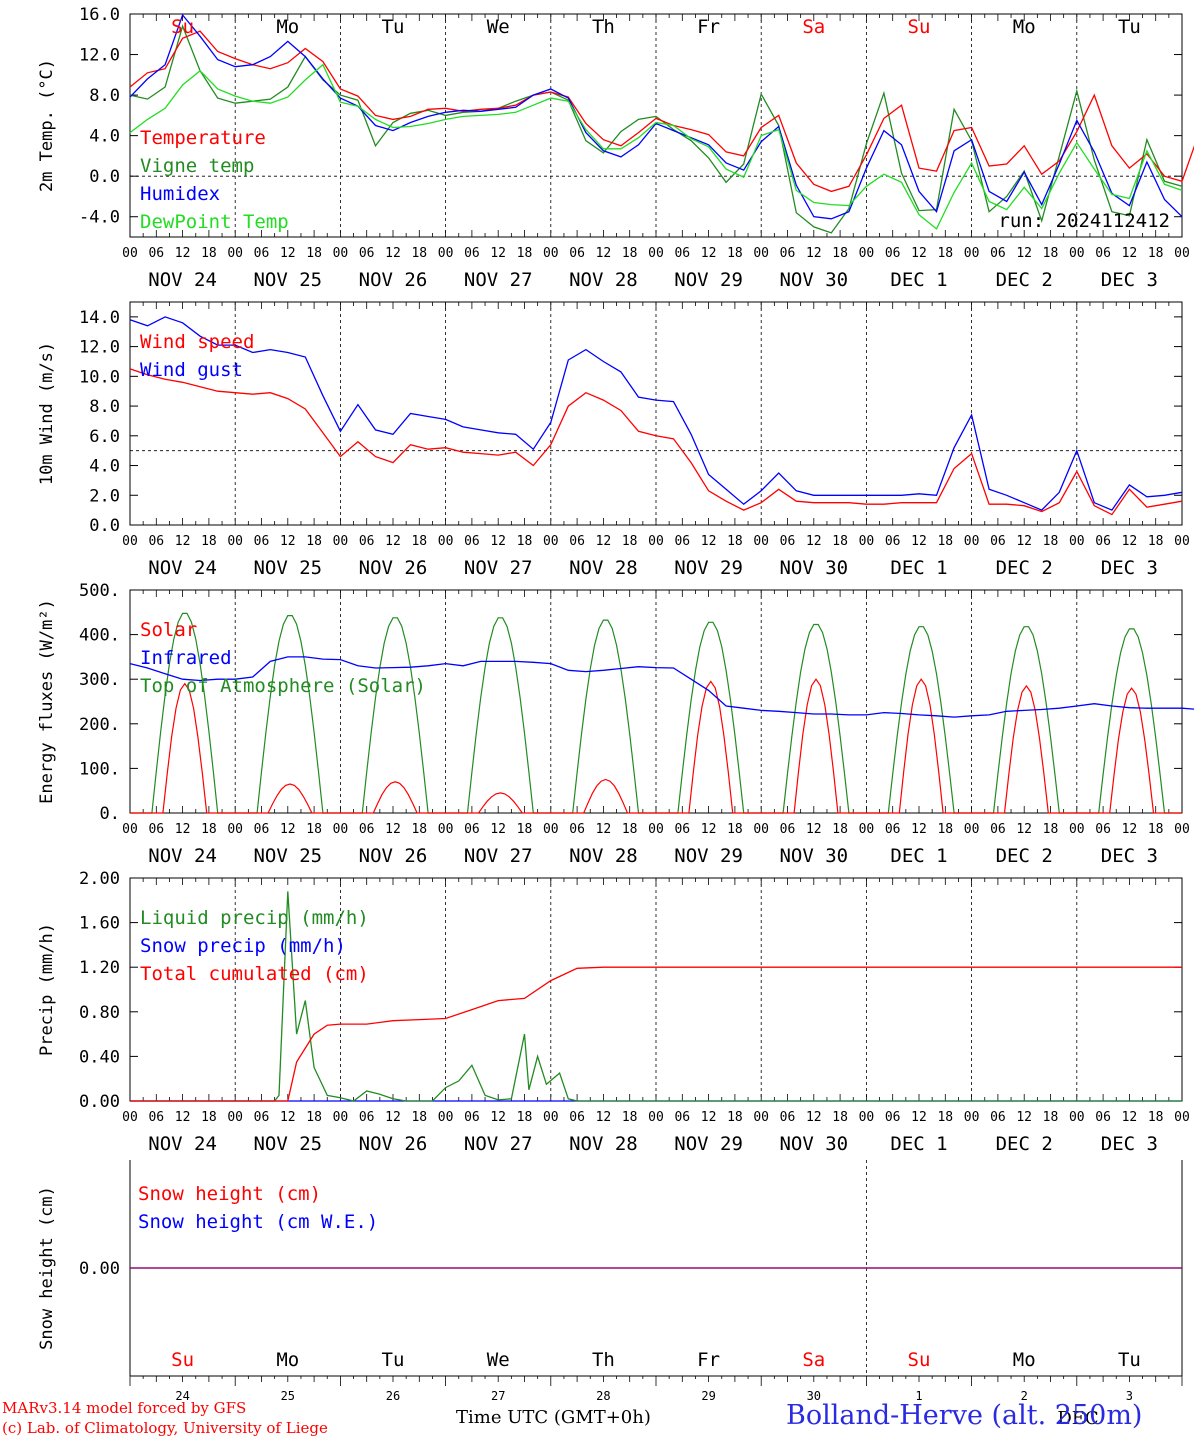  Describe the element at coordinates (191, 370) in the screenshot. I see `legend-wind-gust: Wind gust` at that location.